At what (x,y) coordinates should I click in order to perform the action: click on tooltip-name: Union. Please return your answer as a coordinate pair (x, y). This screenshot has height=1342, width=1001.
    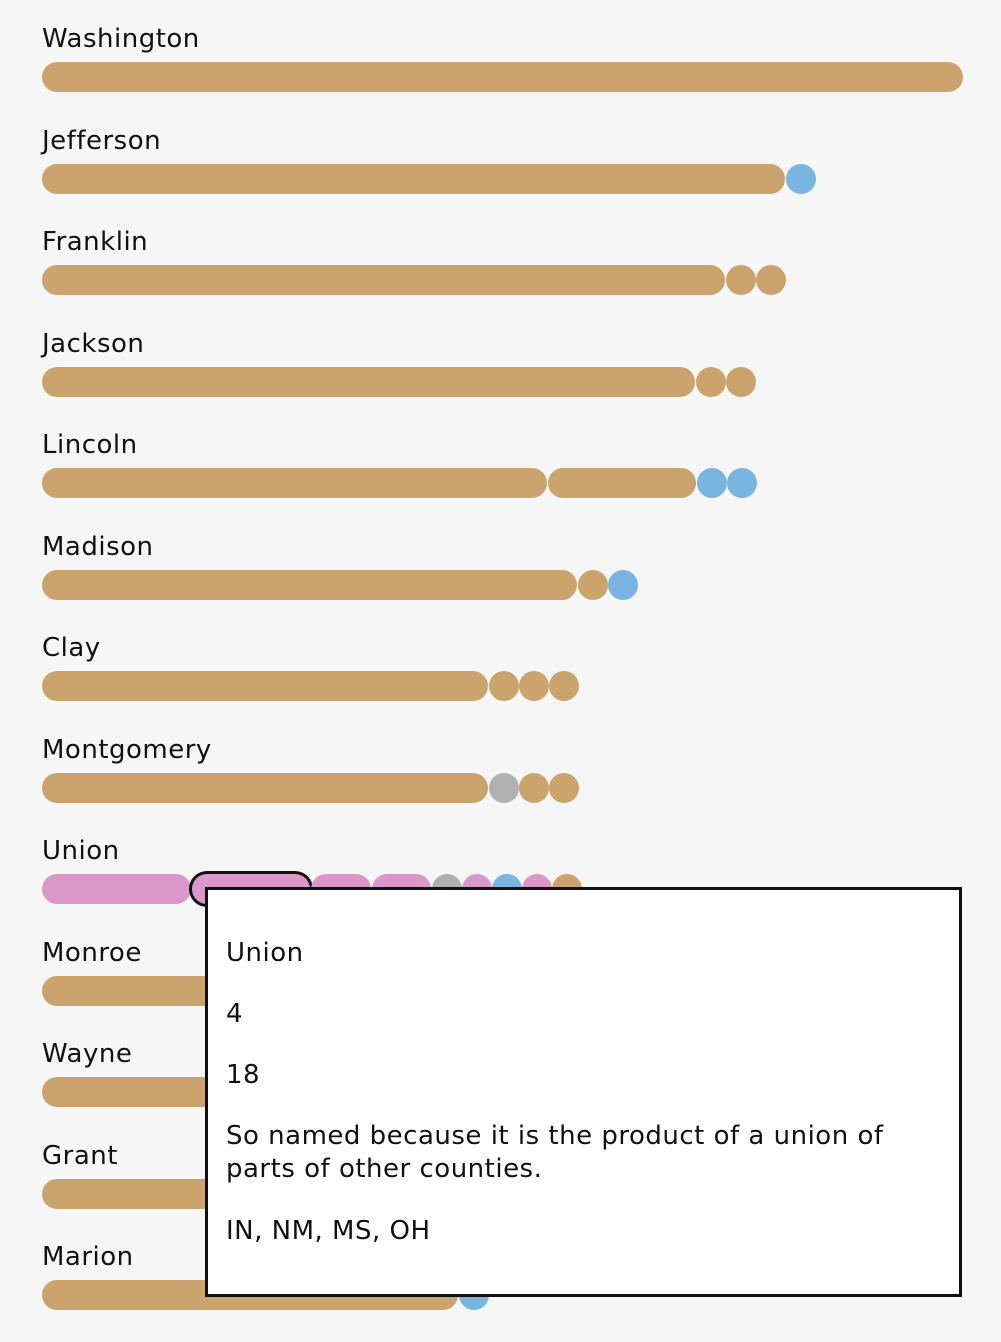
    Looking at the image, I should click on (265, 953).